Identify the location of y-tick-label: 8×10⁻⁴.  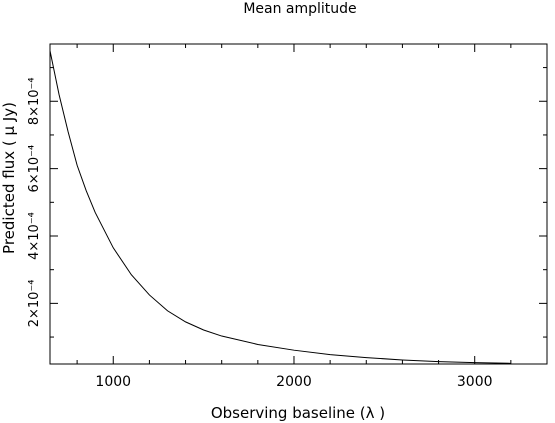
(34, 101).